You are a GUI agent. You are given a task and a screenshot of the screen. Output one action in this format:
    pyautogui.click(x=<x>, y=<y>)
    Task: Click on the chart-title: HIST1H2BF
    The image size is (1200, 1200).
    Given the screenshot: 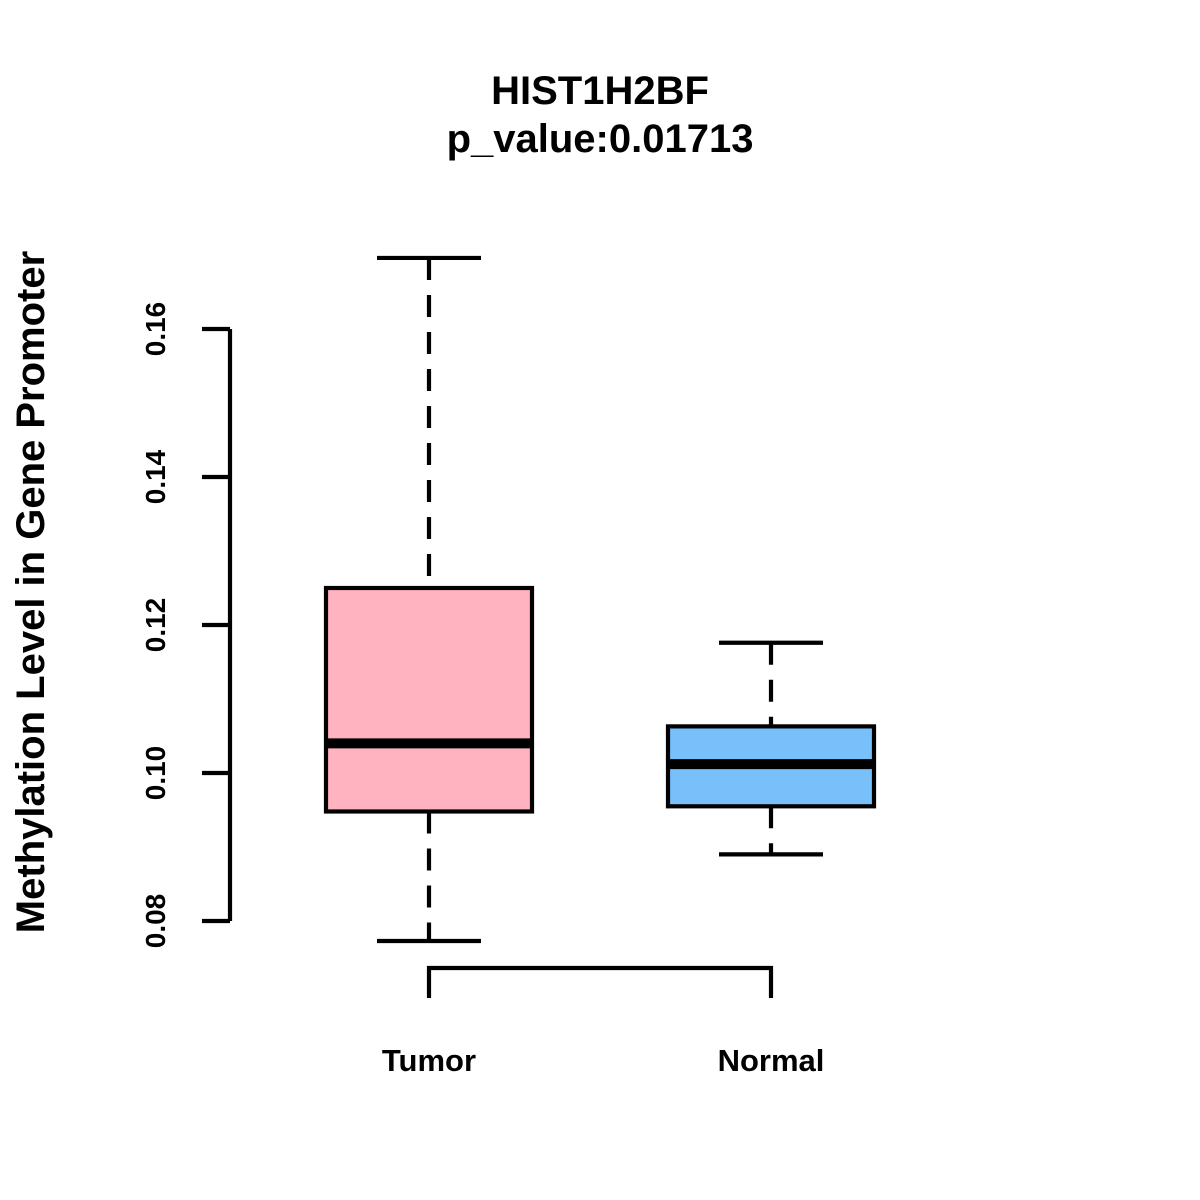 What is the action you would take?
    pyautogui.click(x=600, y=91)
    